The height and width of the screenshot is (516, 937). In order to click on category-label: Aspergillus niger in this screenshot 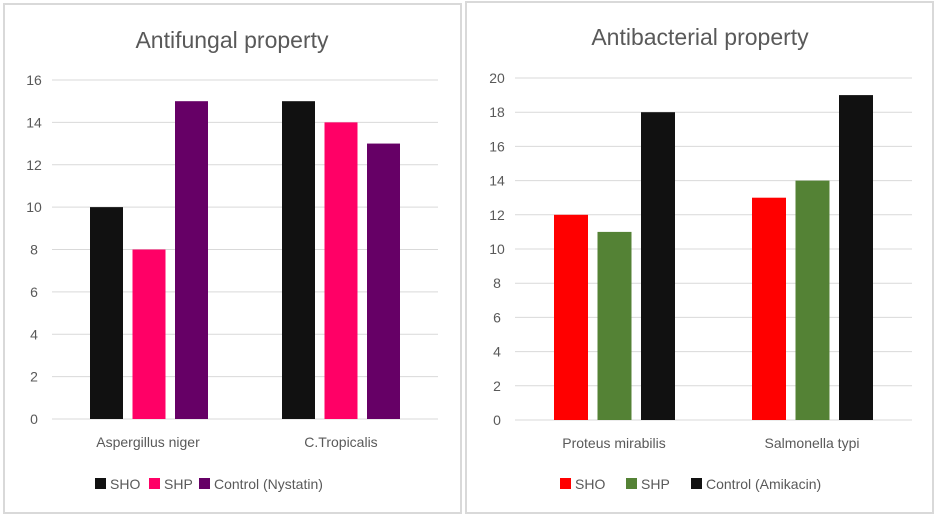, I will do `click(148, 442)`.